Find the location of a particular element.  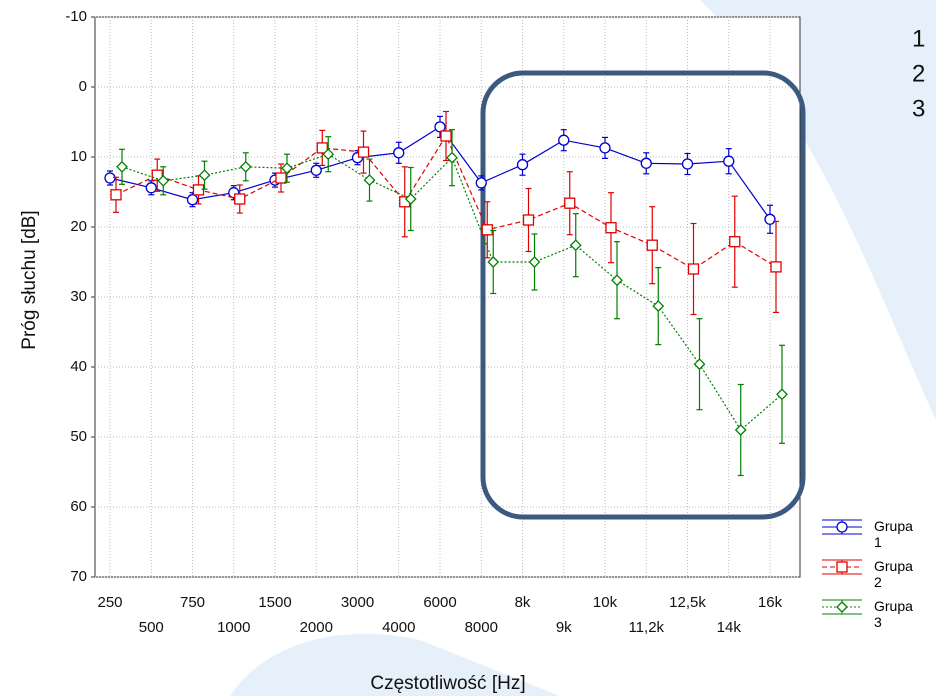

legend-label: Grupa 2 is located at coordinates (893, 574).